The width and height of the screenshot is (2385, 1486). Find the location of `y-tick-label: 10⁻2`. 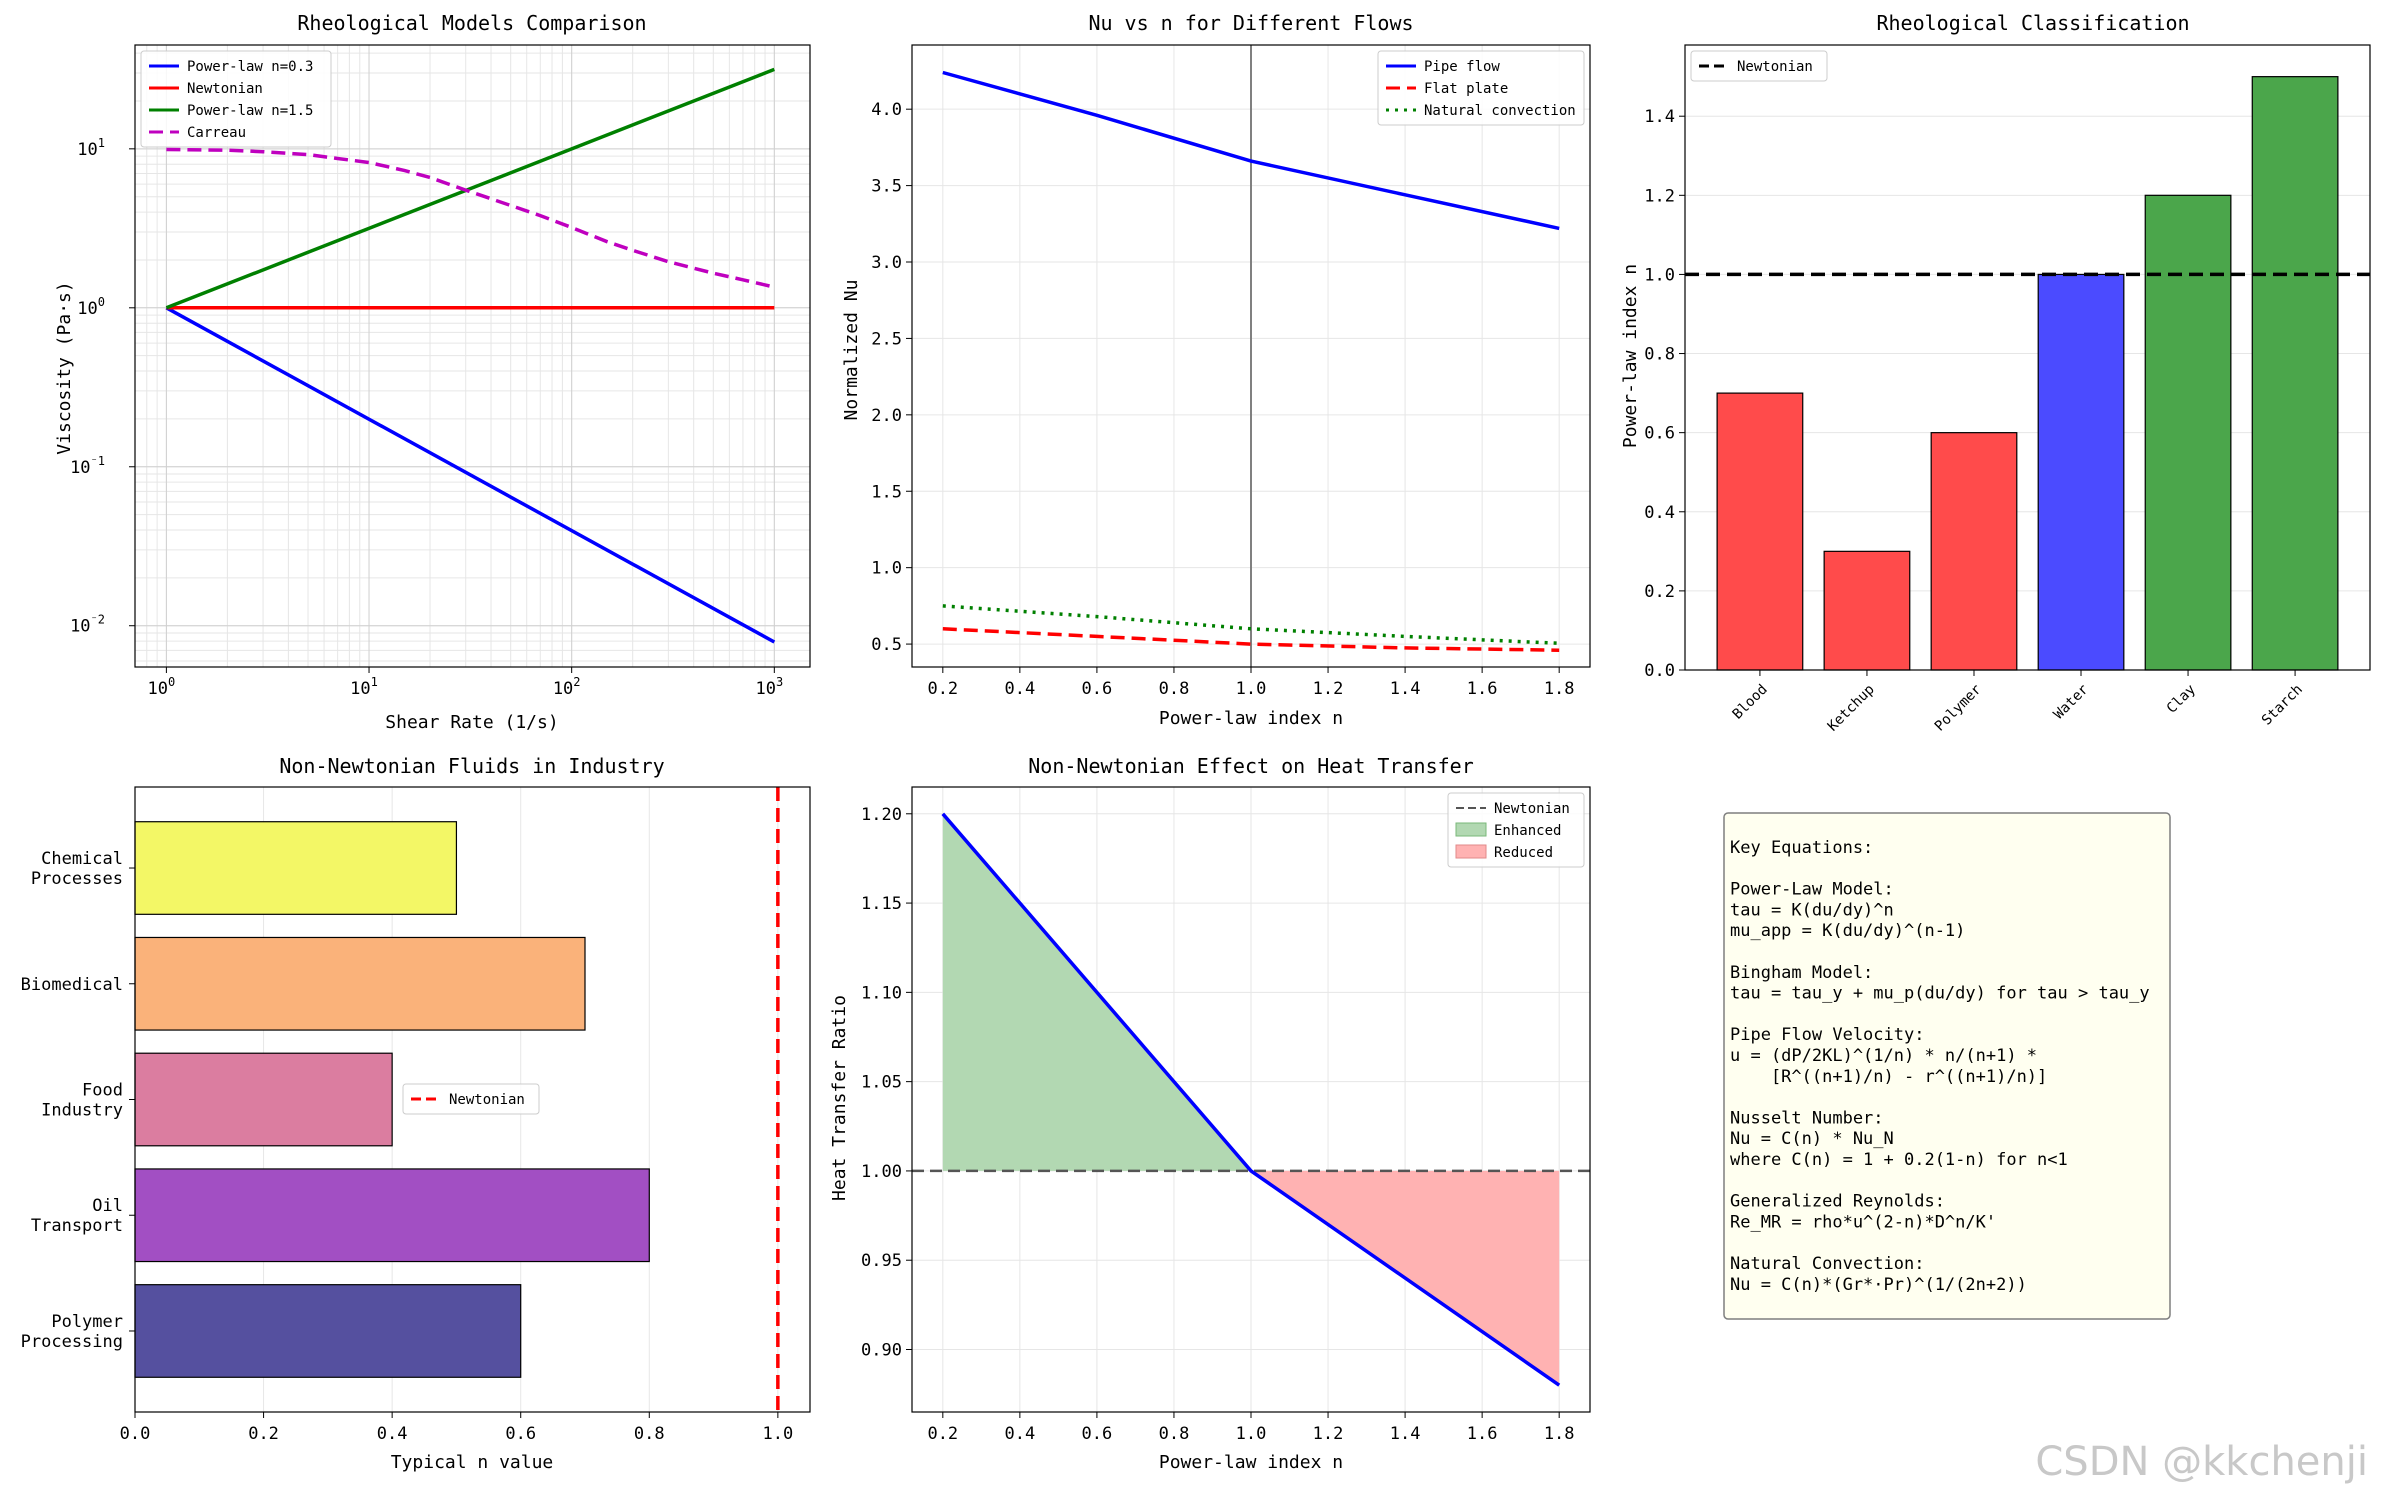

y-tick-label: 10⁻2 is located at coordinates (87, 625).